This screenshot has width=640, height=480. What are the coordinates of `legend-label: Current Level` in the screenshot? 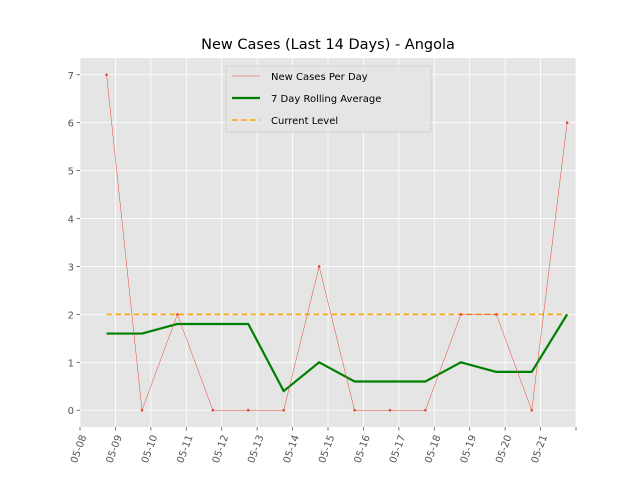 It's located at (304, 121).